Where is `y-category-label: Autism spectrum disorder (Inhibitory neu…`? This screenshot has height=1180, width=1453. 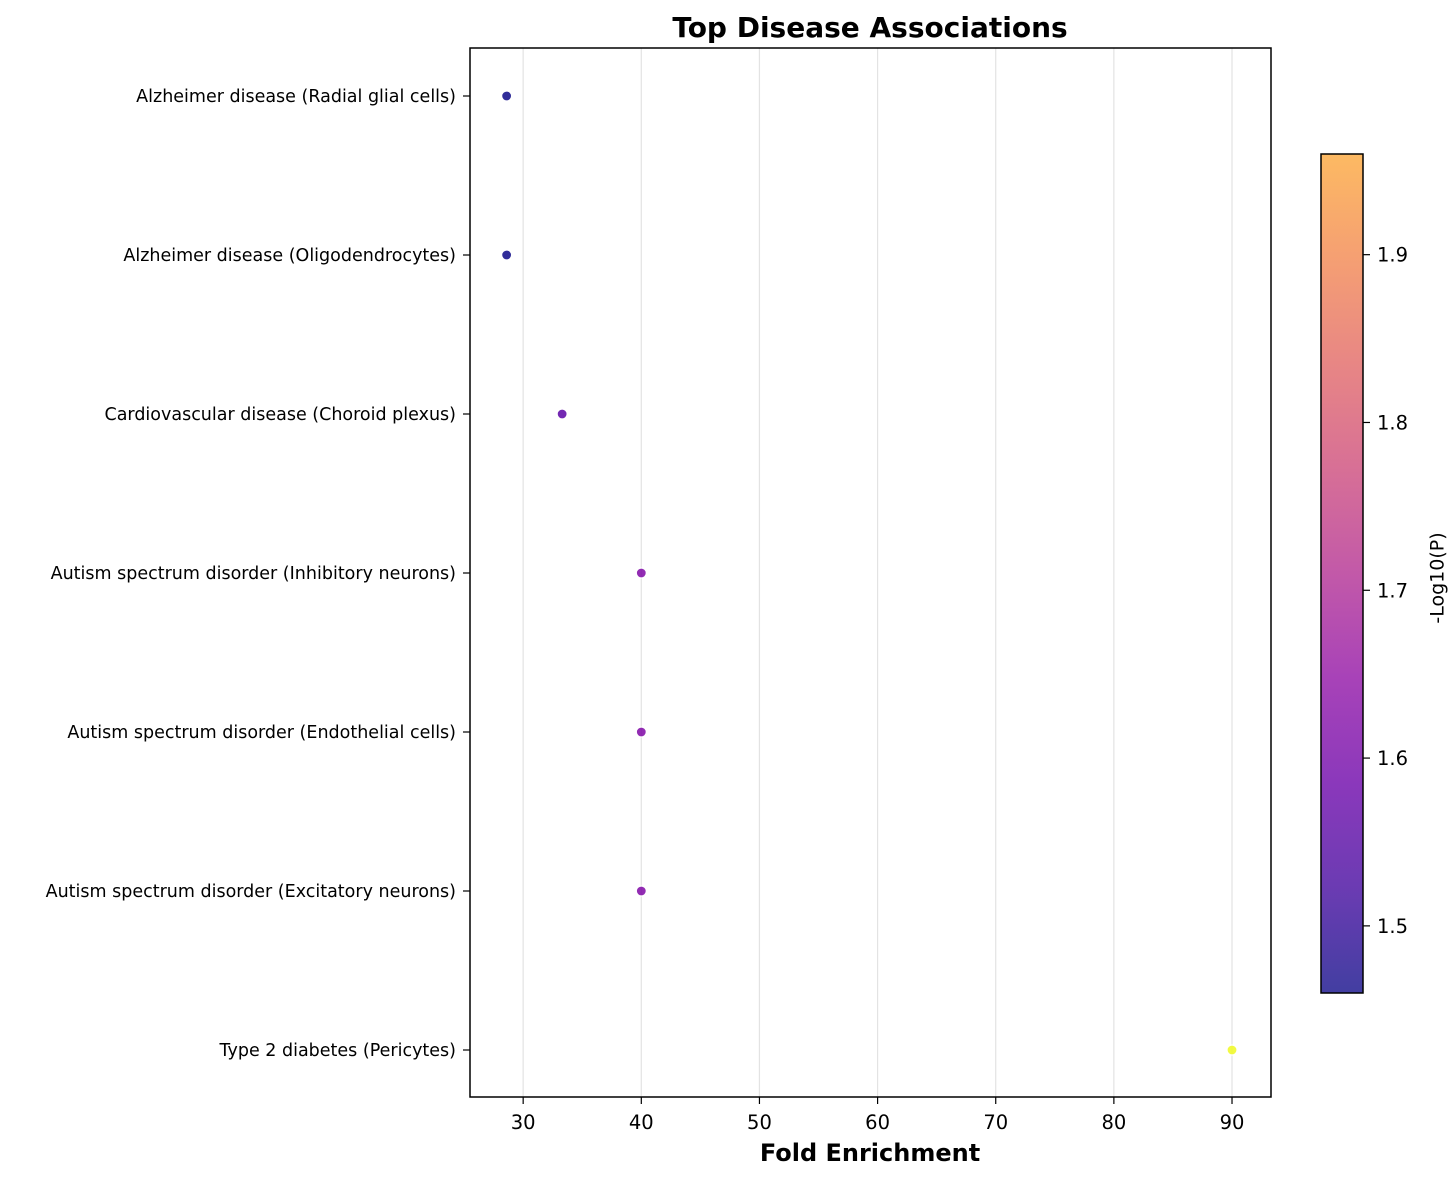 y-category-label: Autism spectrum disorder (Inhibitory neu… is located at coordinates (253, 574).